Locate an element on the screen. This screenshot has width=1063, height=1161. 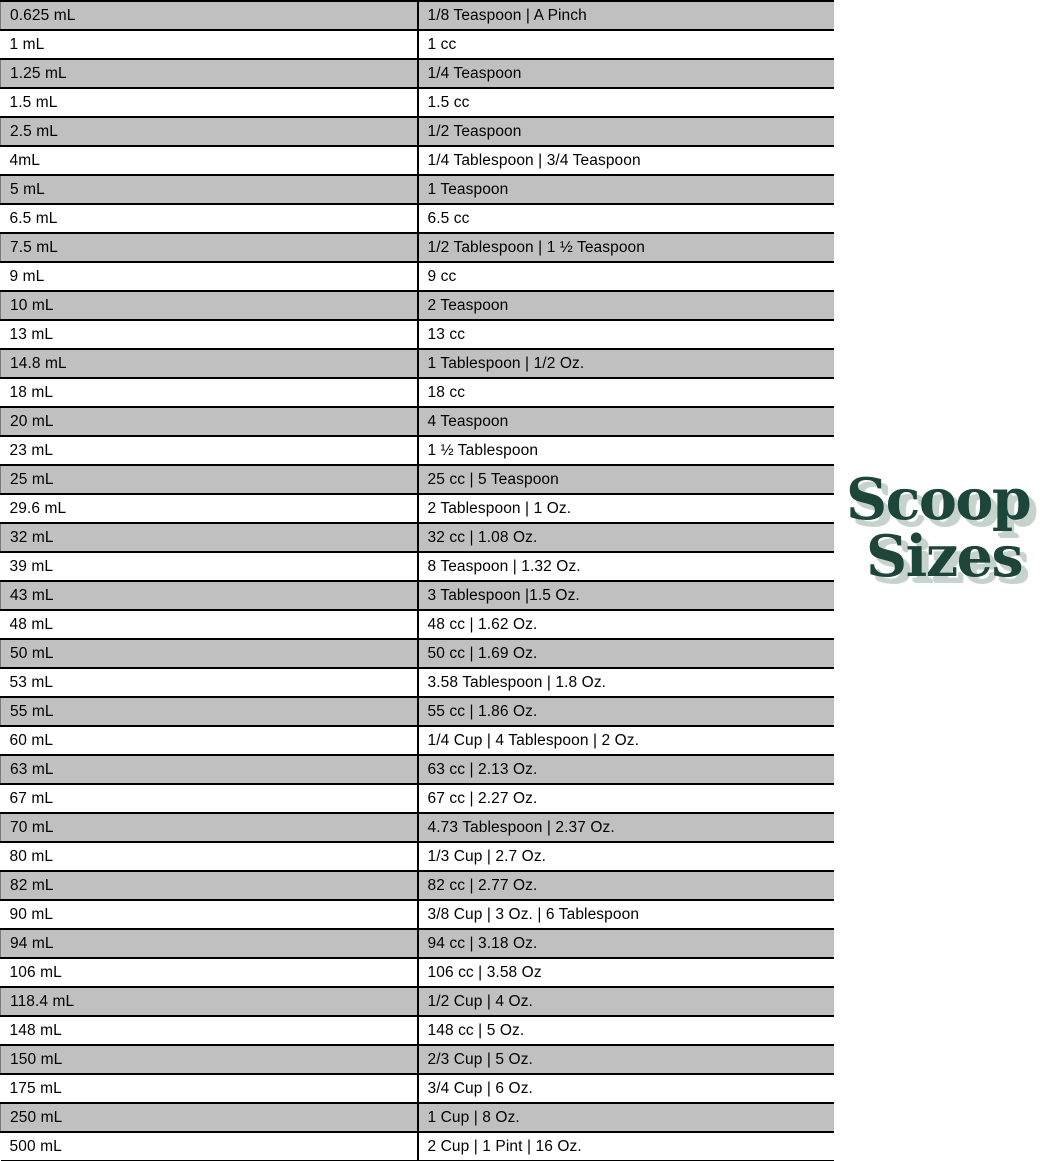
table-row: 1.25 mL 1/4 Teaspoon is located at coordinates (417, 73).